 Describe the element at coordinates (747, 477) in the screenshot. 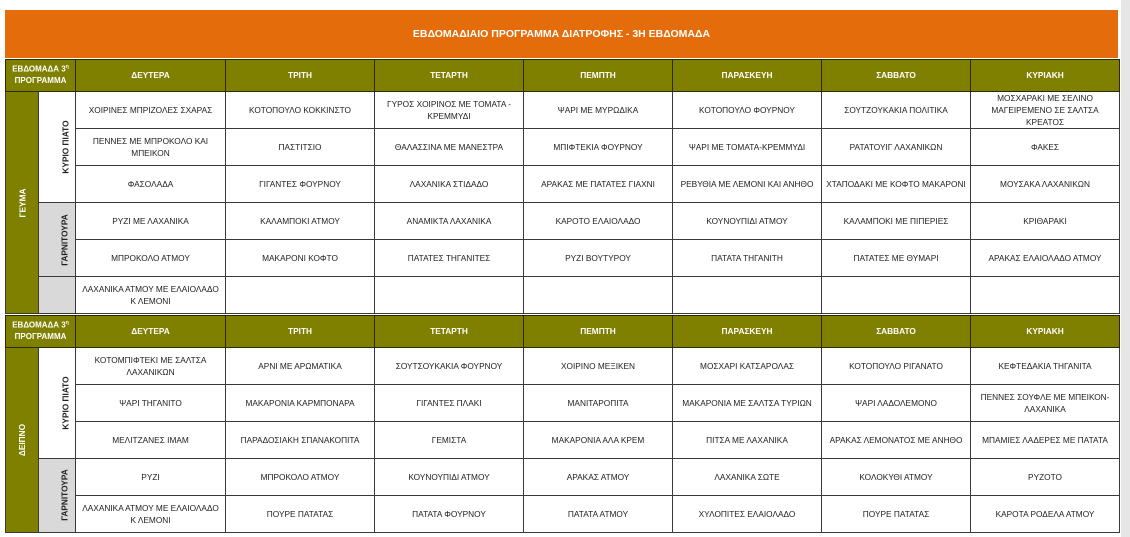

I see `dish-cell: ΛΑΧΑΝΙΚΑ ΣΩΤΕ` at that location.